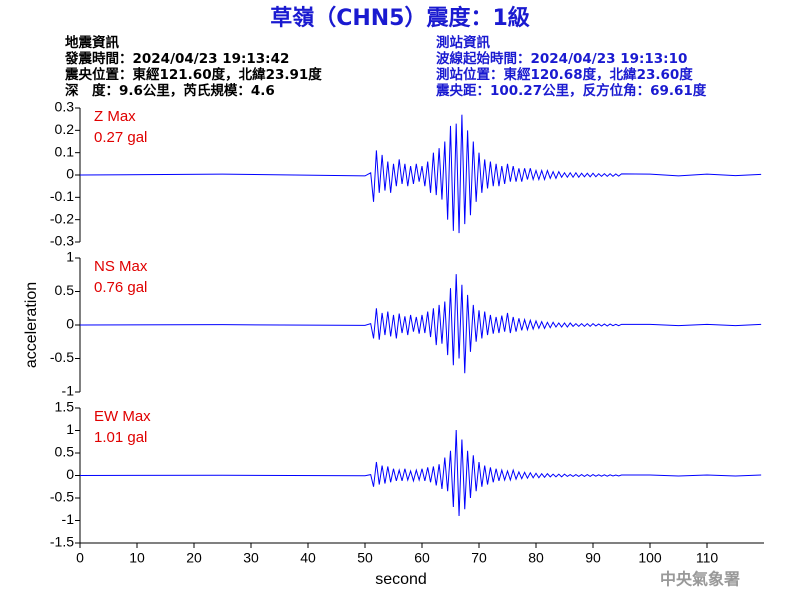 This screenshot has width=800, height=604. I want to click on y-tick-label: -0.1, so click(62, 196).